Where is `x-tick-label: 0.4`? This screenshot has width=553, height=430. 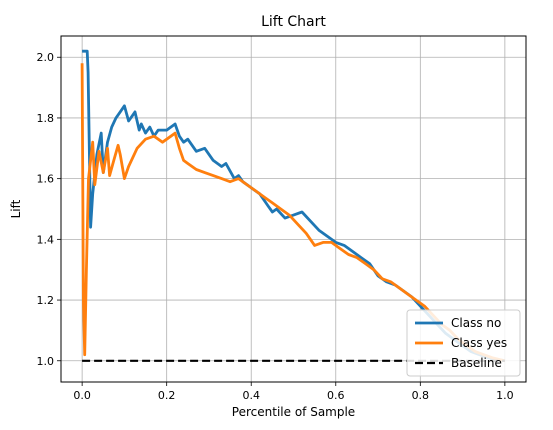
x-tick-label: 0.4 is located at coordinates (251, 395).